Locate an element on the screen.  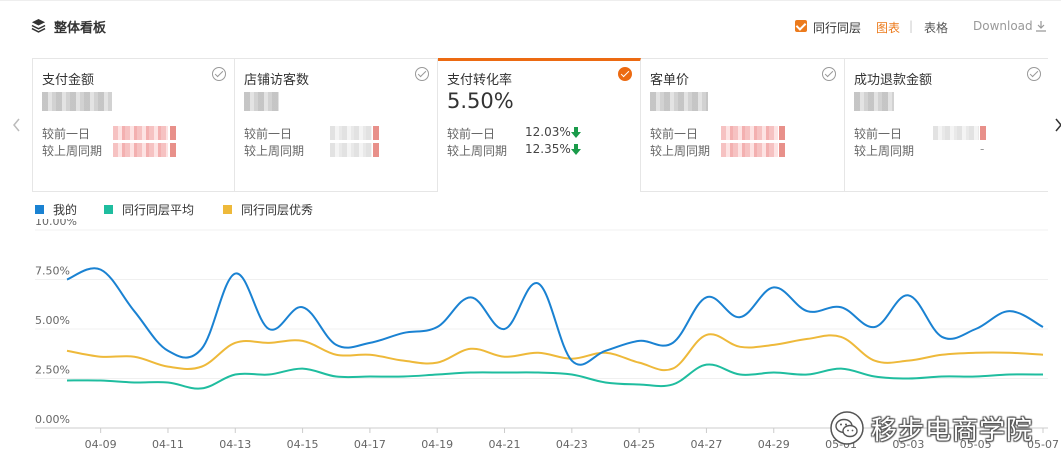
x-tick-label: 04-09 is located at coordinates (101, 444).